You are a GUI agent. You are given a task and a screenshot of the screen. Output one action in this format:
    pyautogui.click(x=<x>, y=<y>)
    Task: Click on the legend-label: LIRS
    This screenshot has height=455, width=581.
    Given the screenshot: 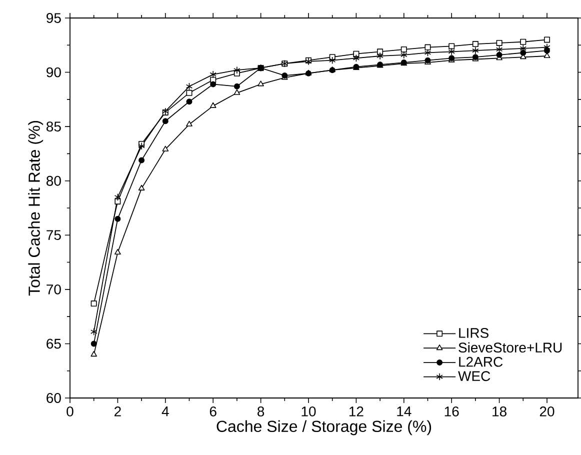 What is the action you would take?
    pyautogui.click(x=473, y=333)
    